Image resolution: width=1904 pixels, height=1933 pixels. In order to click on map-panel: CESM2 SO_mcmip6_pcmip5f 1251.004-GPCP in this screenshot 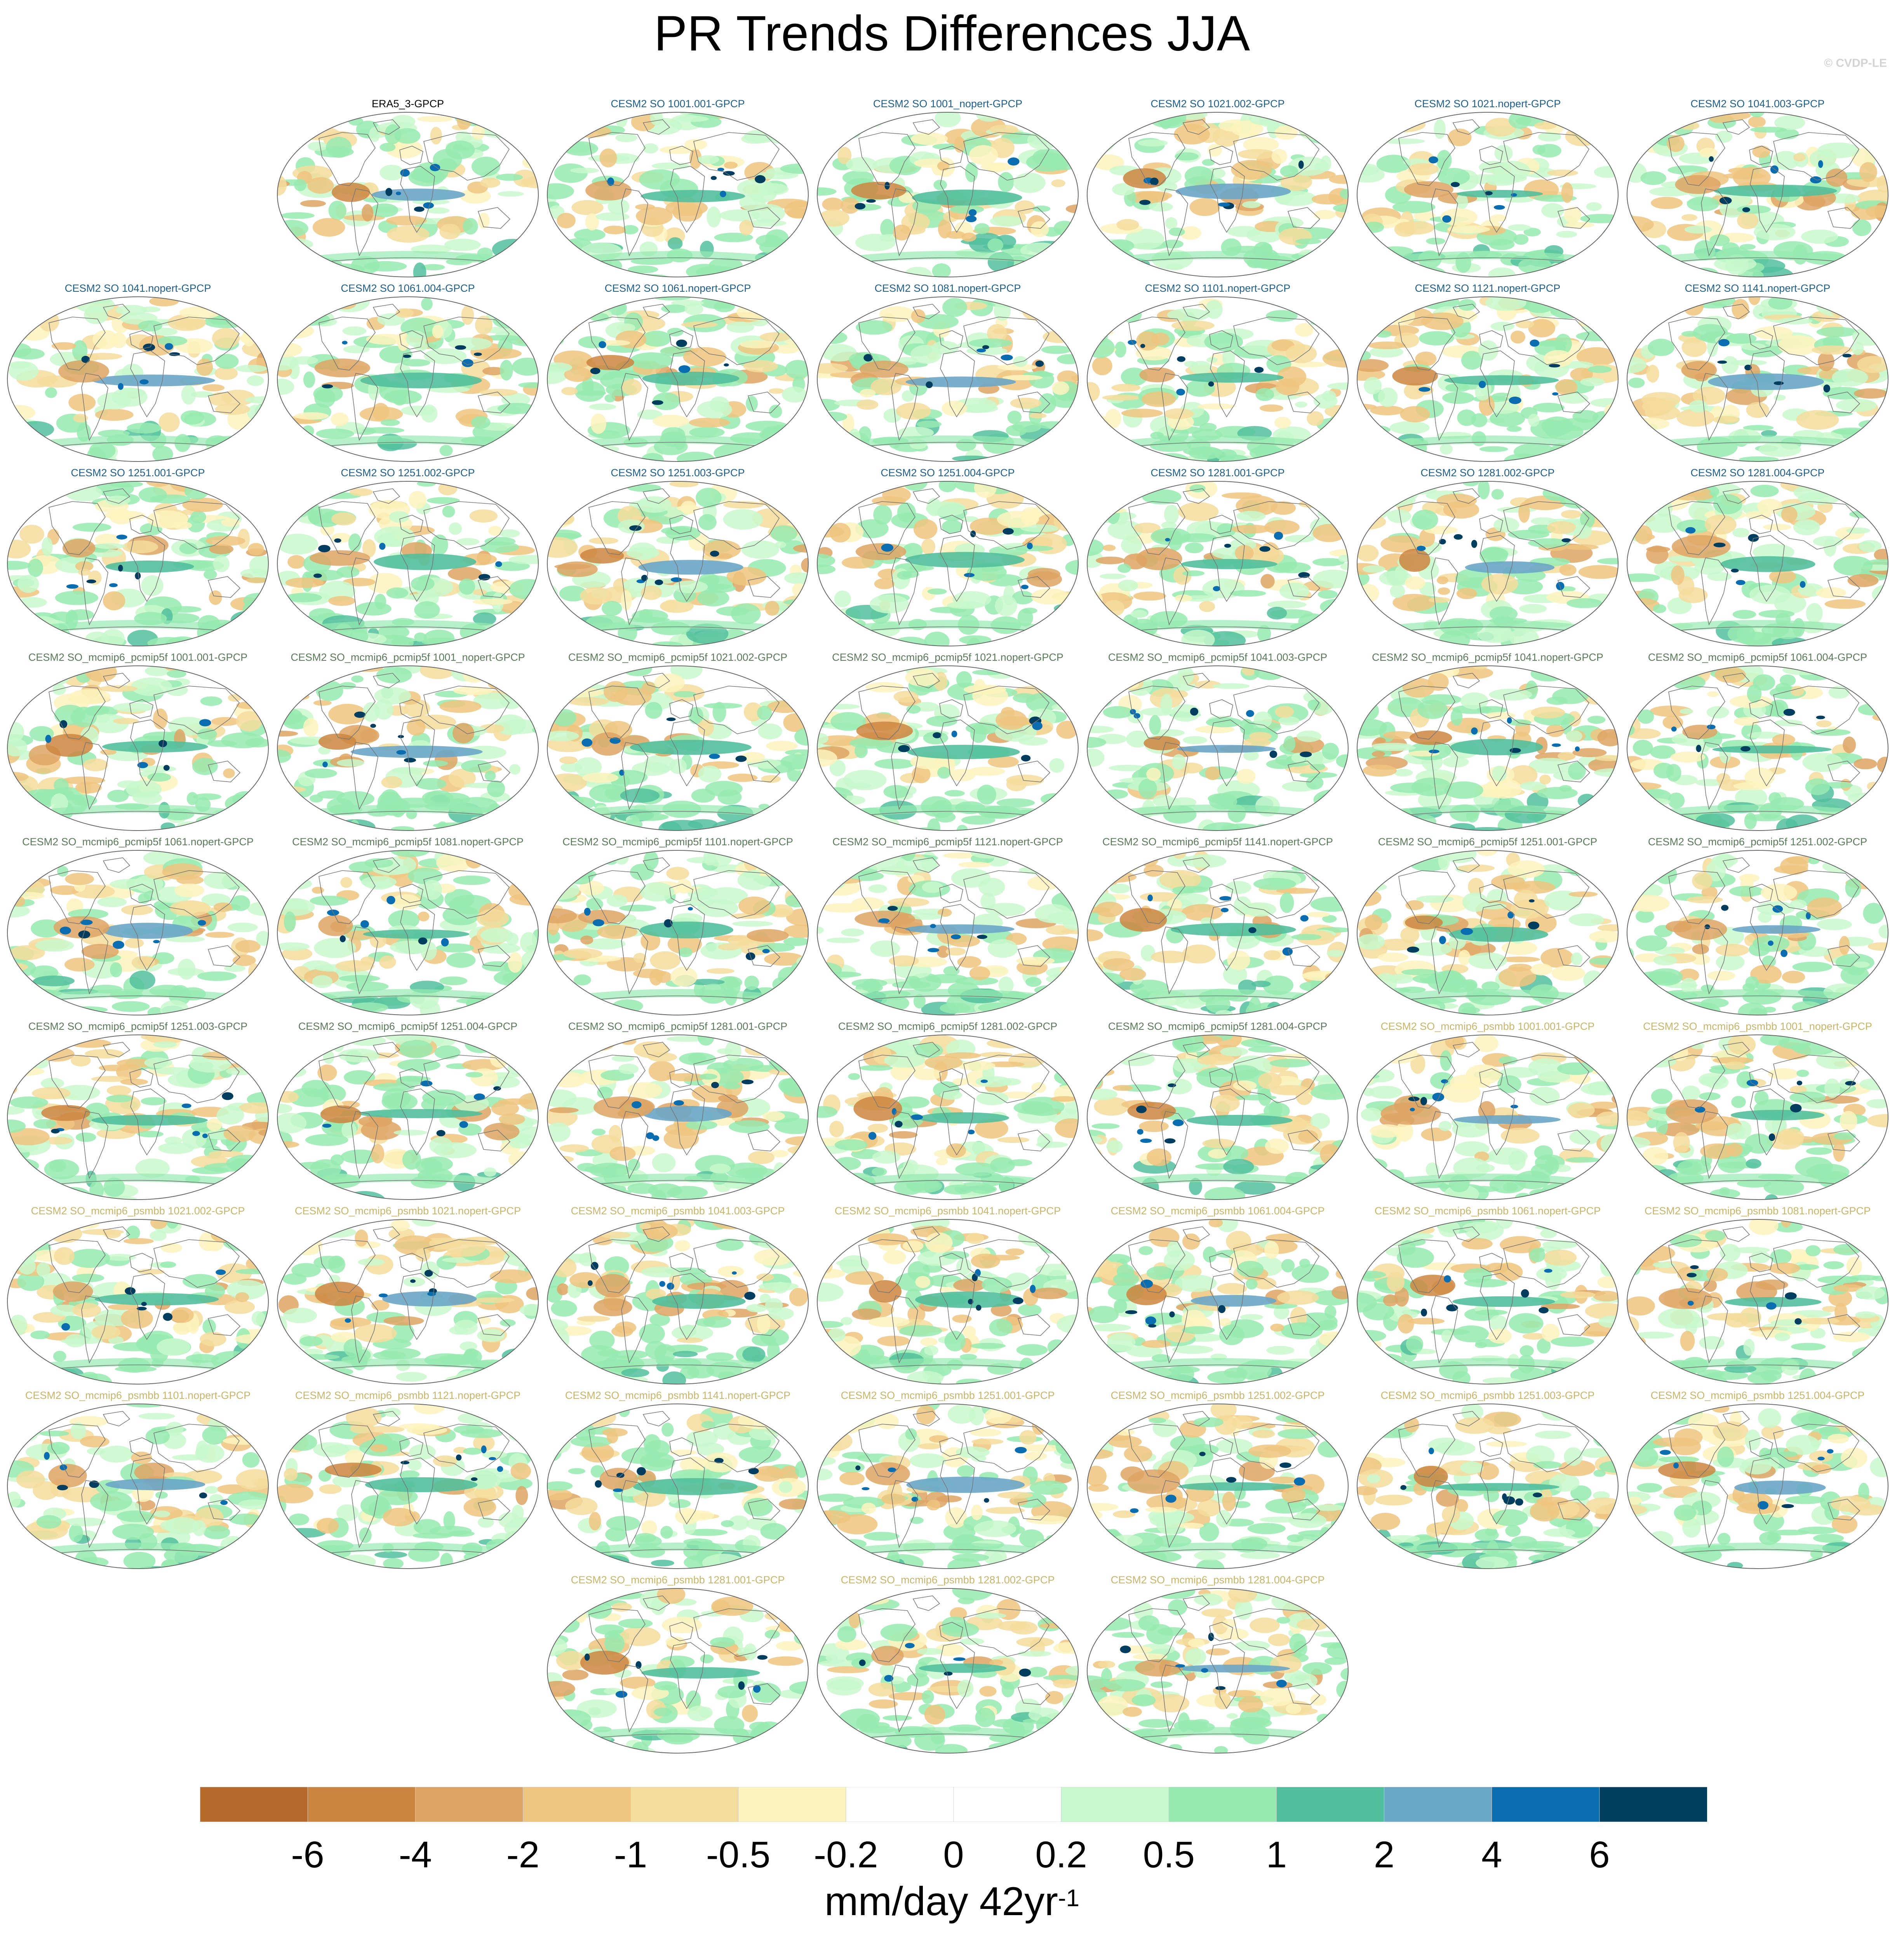, I will do `click(408, 1111)`.